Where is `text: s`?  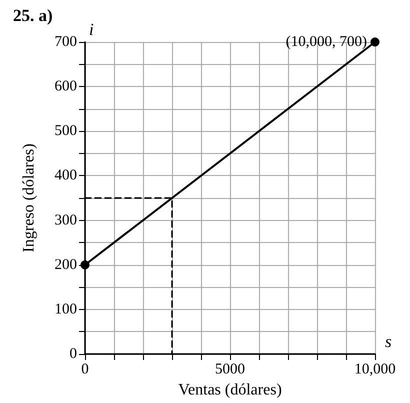
text: s is located at coordinates (388, 341).